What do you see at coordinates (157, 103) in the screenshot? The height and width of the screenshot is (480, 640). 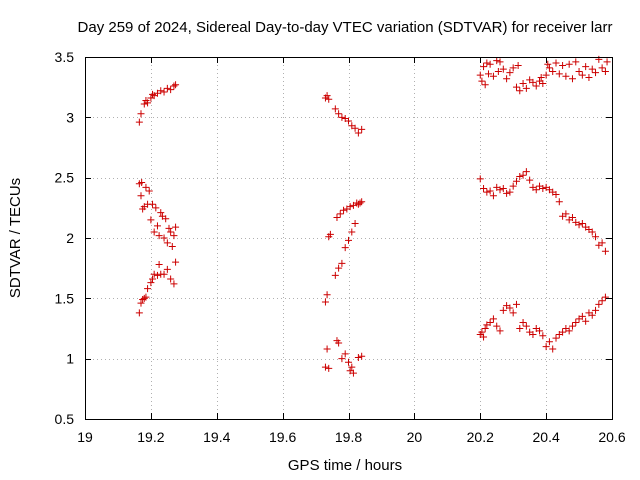 I see `series-cluster-1-top` at bounding box center [157, 103].